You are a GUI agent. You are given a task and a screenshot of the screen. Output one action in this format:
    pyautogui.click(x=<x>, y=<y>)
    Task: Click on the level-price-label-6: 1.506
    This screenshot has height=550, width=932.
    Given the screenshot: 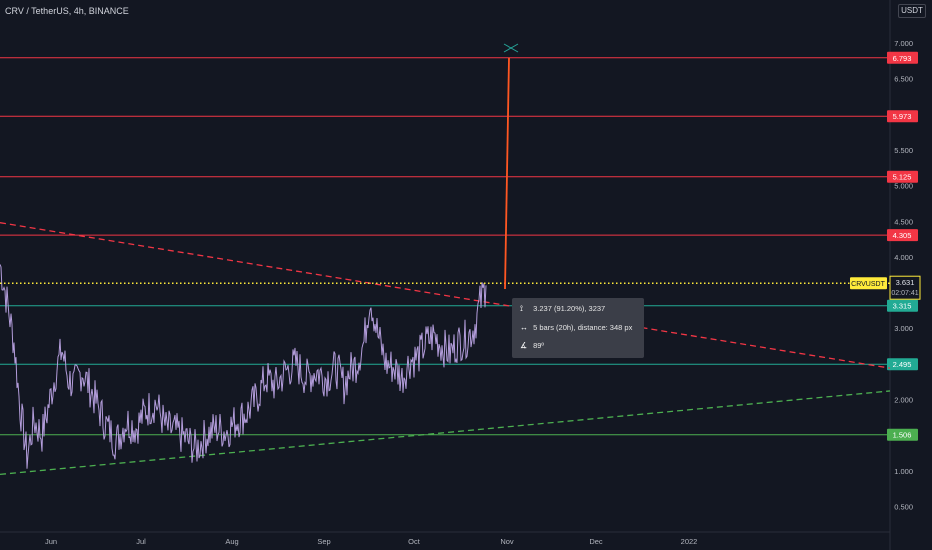 What is the action you would take?
    pyautogui.click(x=902, y=435)
    